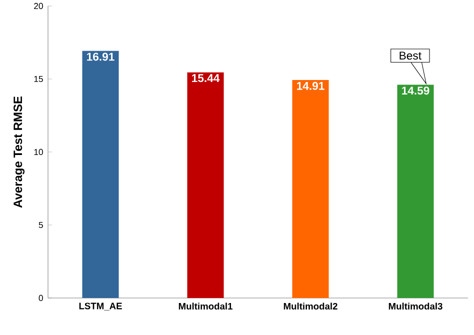  I want to click on x-tick-label: LSTM_AE, so click(100, 306).